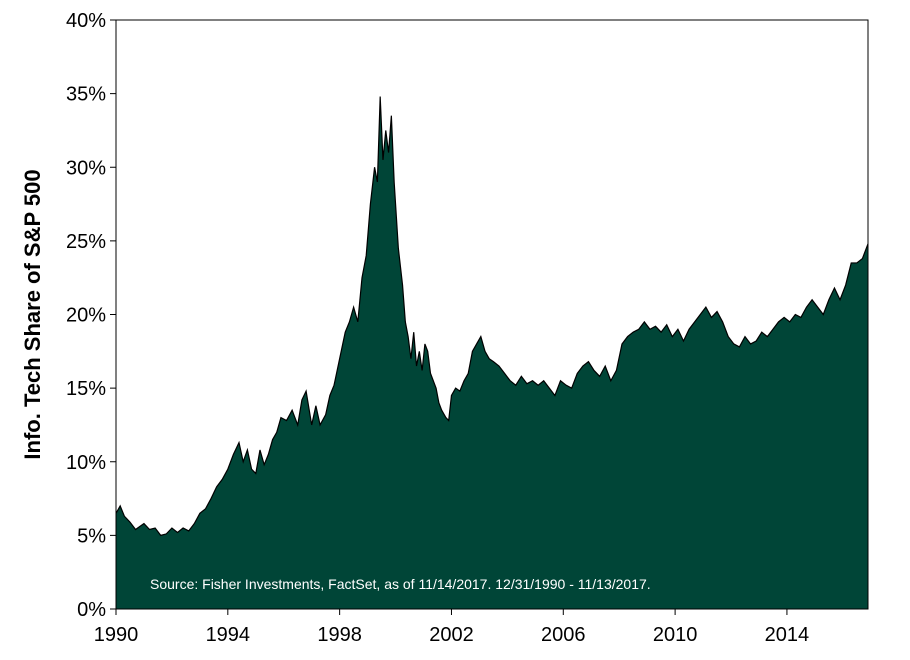 This screenshot has width=910, height=660. What do you see at coordinates (86, 316) in the screenshot?
I see `y-tick-label: 20%` at bounding box center [86, 316].